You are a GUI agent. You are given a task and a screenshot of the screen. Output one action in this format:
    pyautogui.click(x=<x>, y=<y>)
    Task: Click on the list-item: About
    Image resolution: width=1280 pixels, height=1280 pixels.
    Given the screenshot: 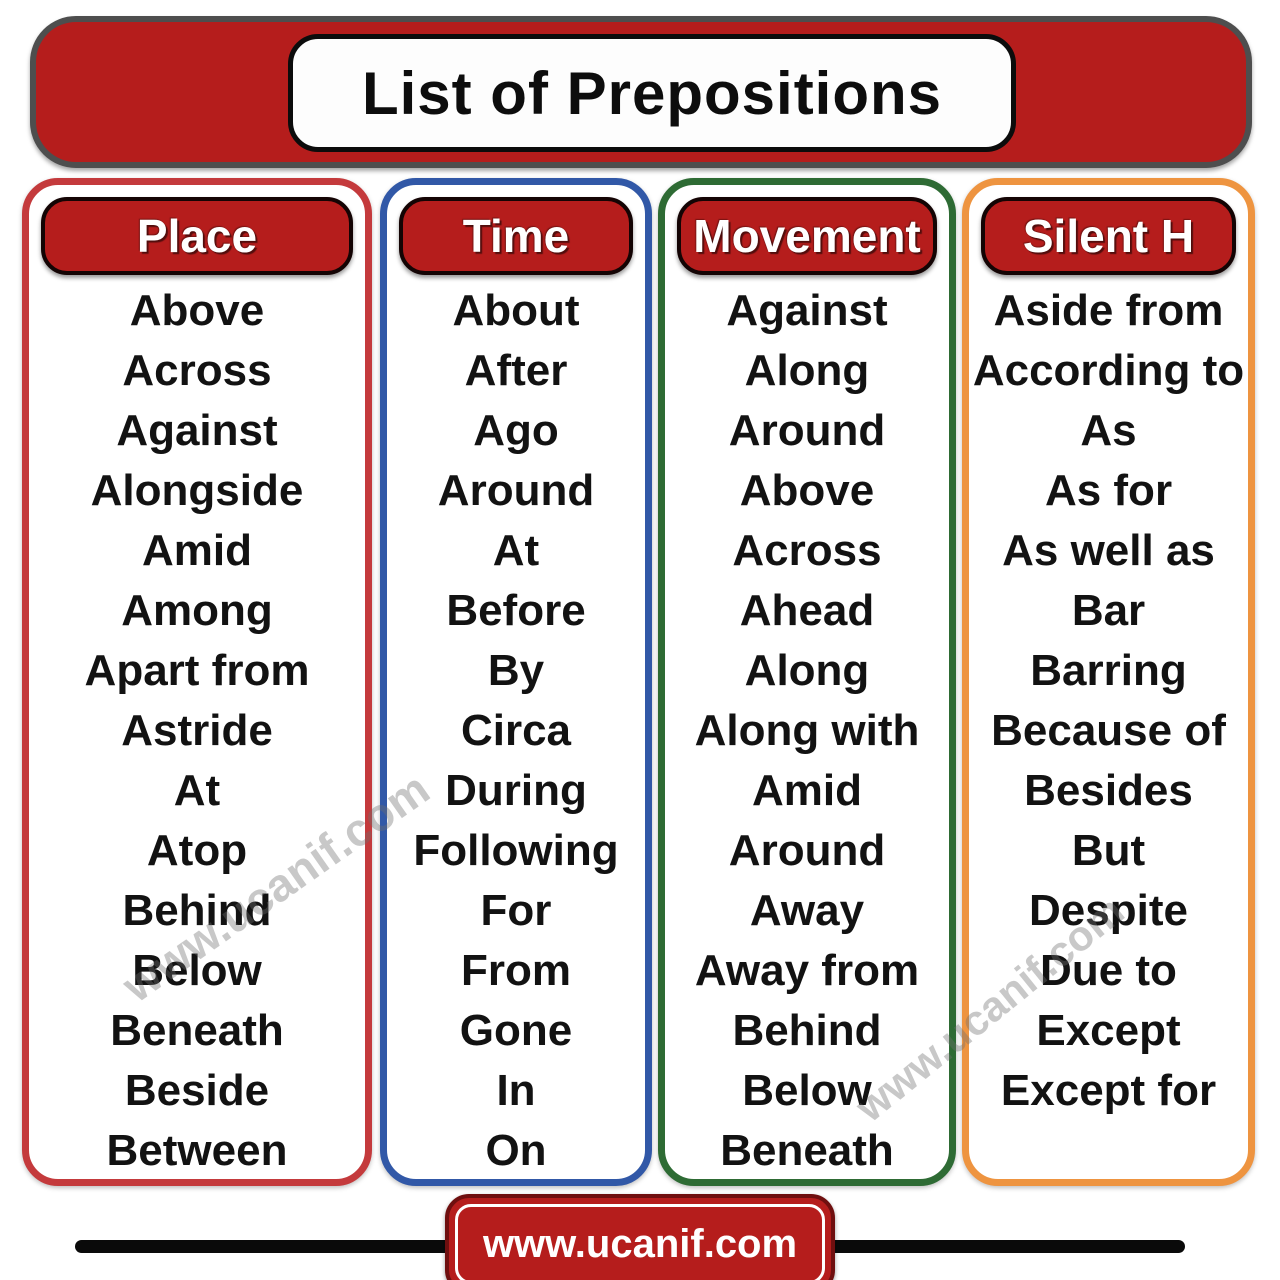 What is the action you would take?
    pyautogui.click(x=516, y=310)
    